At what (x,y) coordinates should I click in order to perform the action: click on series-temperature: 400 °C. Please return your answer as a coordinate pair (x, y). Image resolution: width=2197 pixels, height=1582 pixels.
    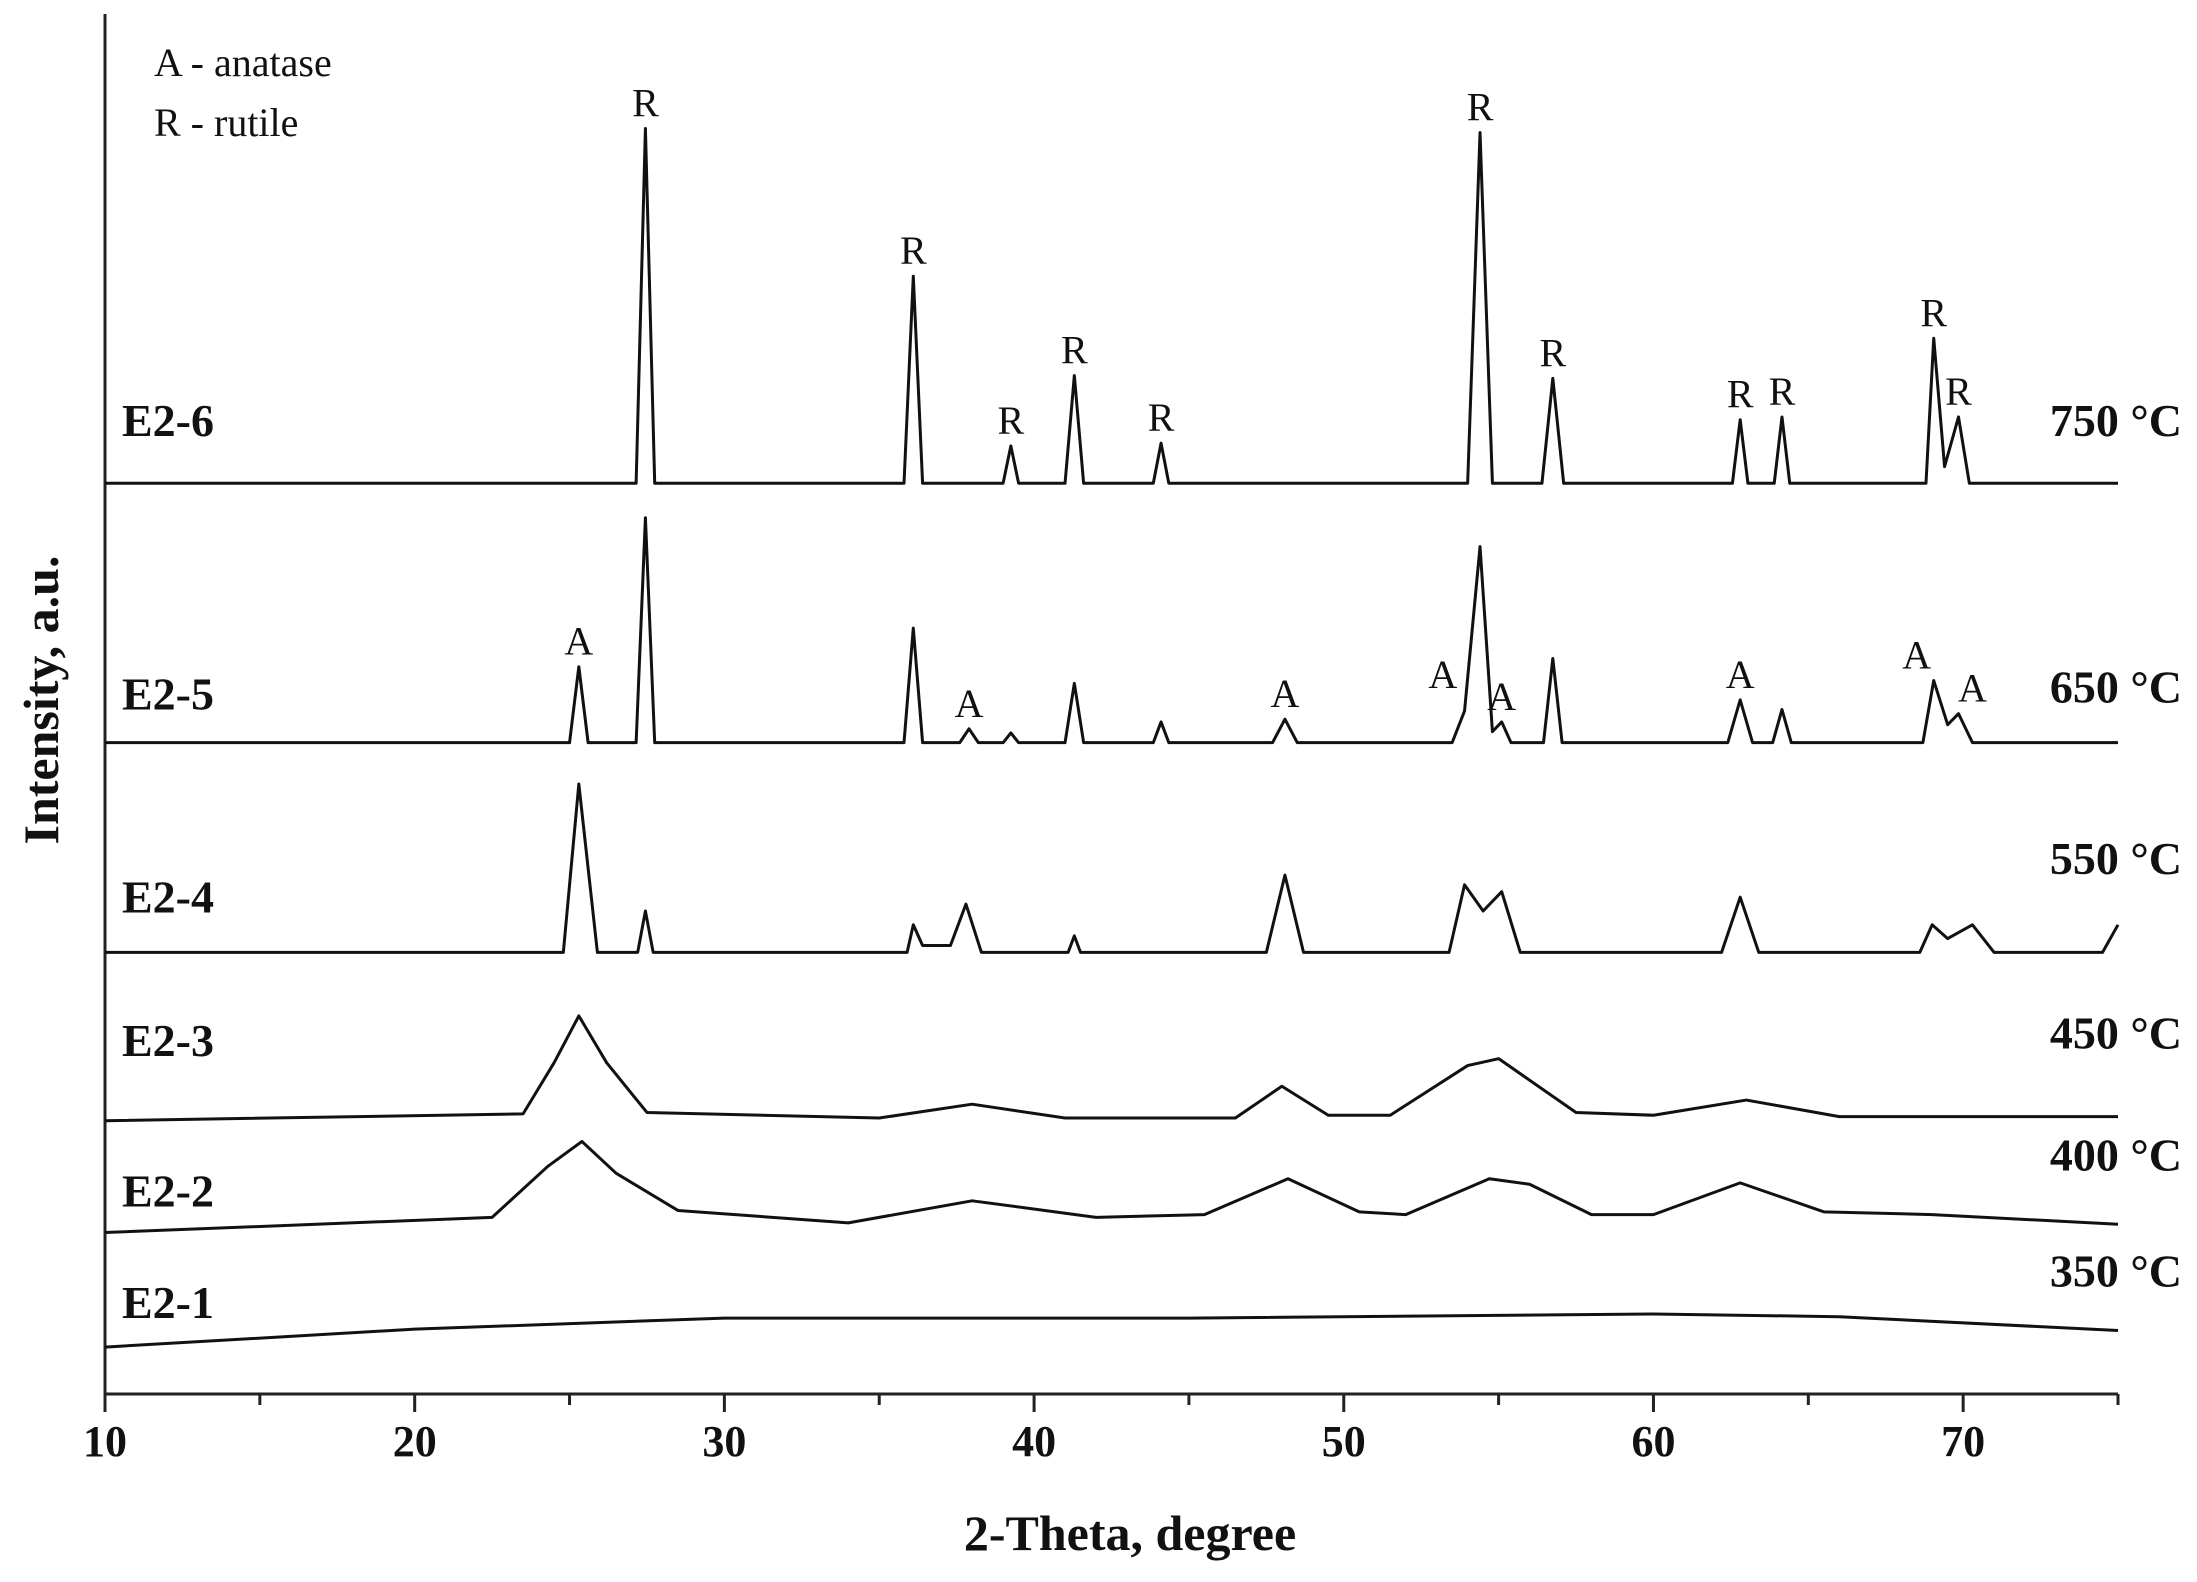
    Looking at the image, I should click on (2116, 1154).